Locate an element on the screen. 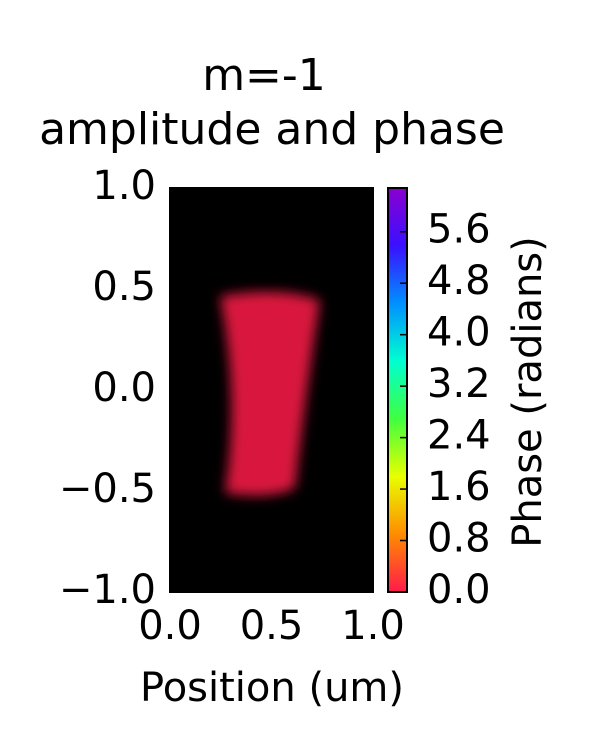 This screenshot has height=754, width=600. field-blob is located at coordinates (270, 393).